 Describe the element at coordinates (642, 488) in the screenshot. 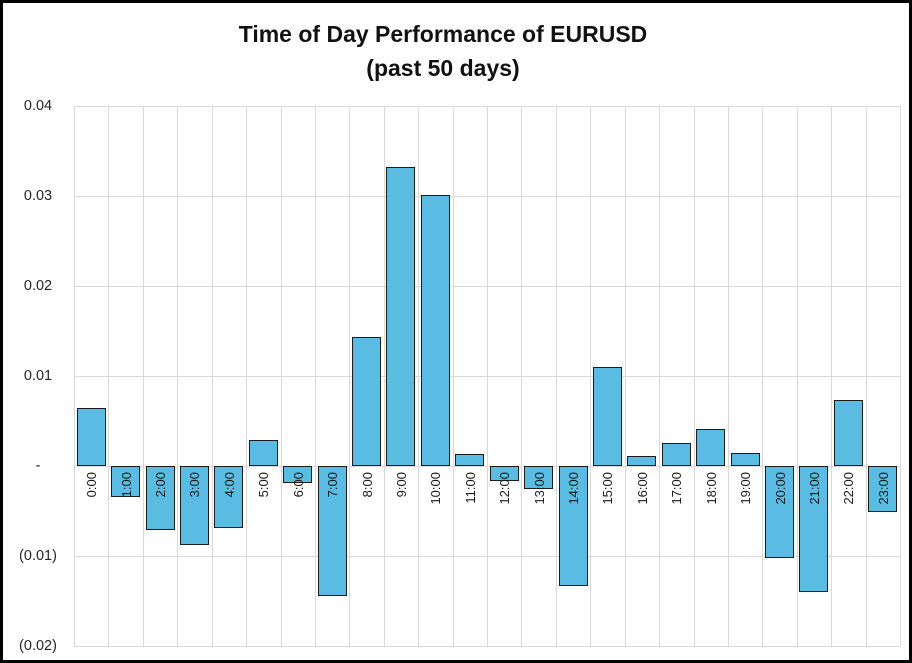

I see `x-tick-label-16:00: 16:00` at that location.